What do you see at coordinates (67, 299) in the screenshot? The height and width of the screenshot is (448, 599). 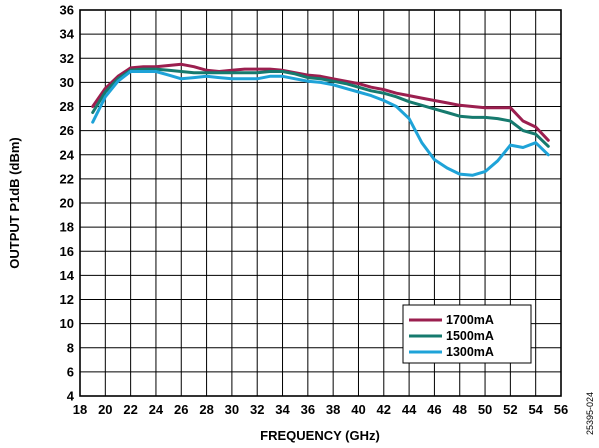 I see `y-tick-label: 12` at bounding box center [67, 299].